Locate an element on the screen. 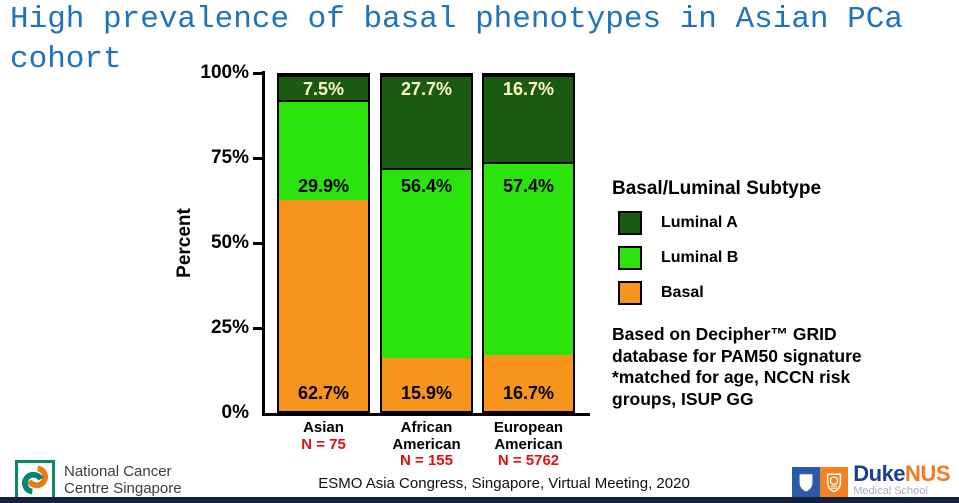 The width and height of the screenshot is (959, 503). nccs-line2: Centre Singapore is located at coordinates (123, 488).